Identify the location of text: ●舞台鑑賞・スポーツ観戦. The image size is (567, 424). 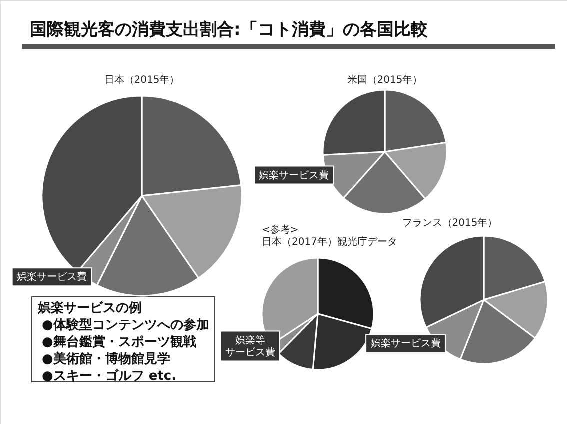
(119, 342).